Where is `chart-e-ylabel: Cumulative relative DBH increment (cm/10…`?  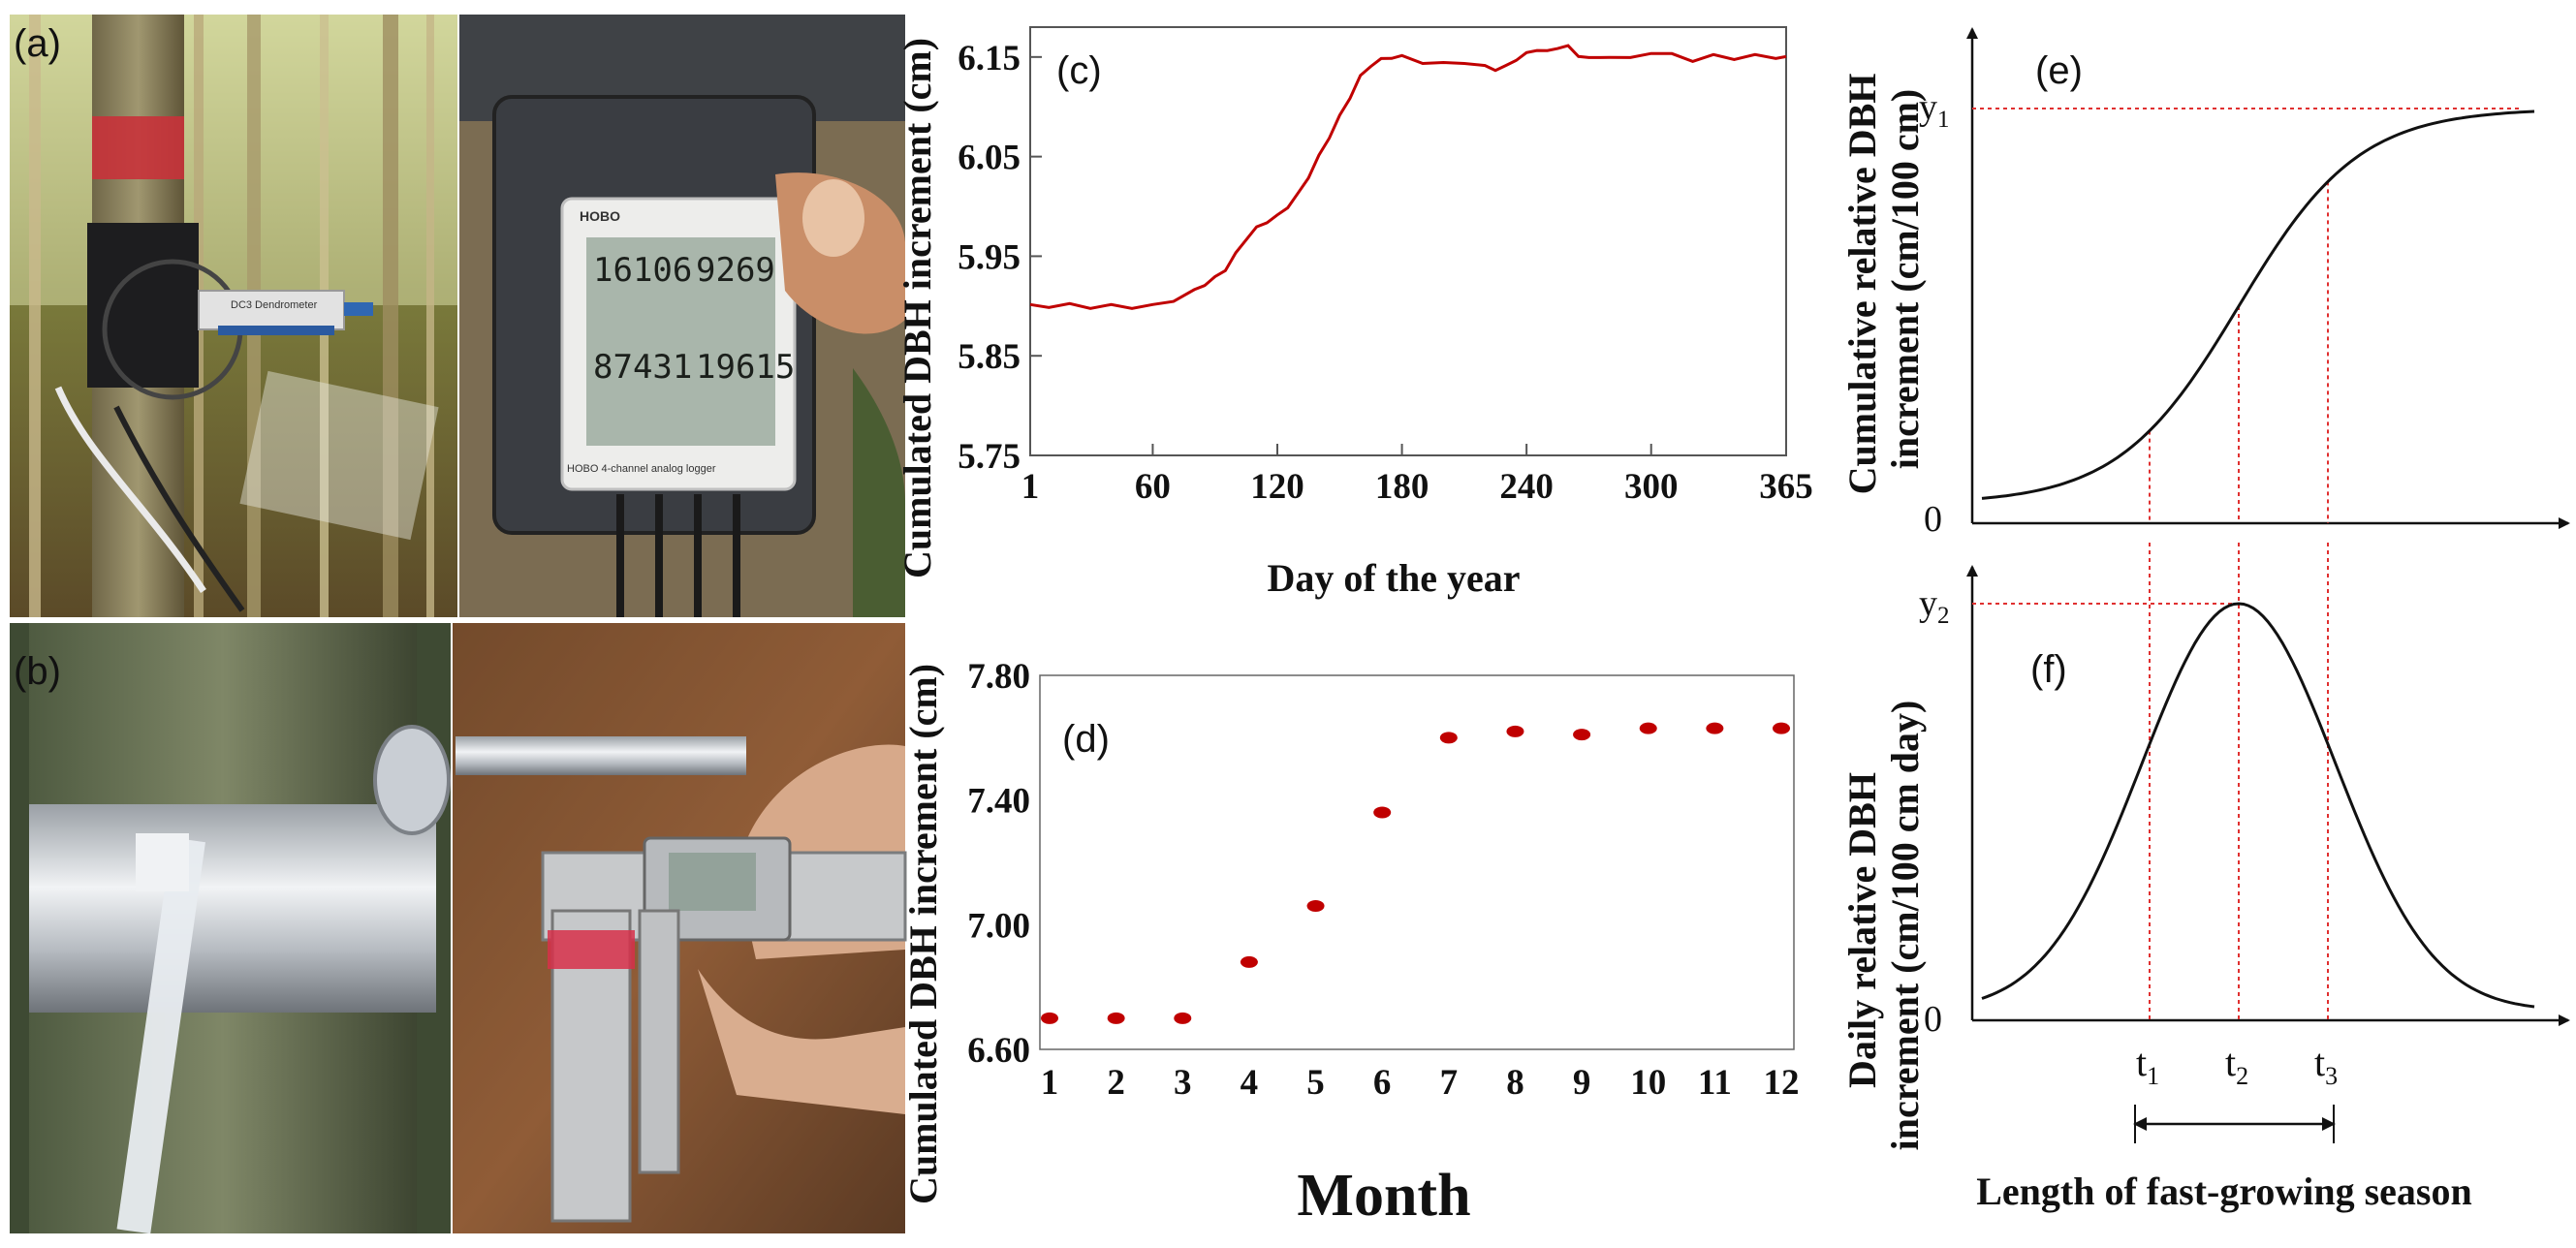 chart-e-ylabel: Cumulative relative DBH increment (cm/10… is located at coordinates (1883, 280).